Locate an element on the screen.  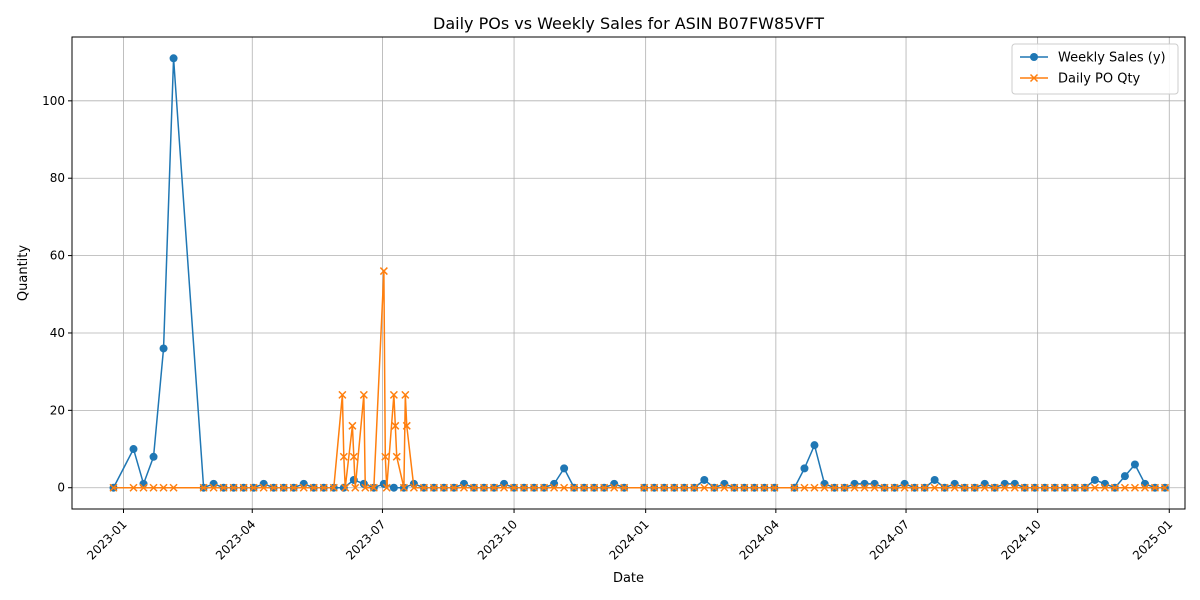
y-tick-label: 80 is located at coordinates (57, 178).